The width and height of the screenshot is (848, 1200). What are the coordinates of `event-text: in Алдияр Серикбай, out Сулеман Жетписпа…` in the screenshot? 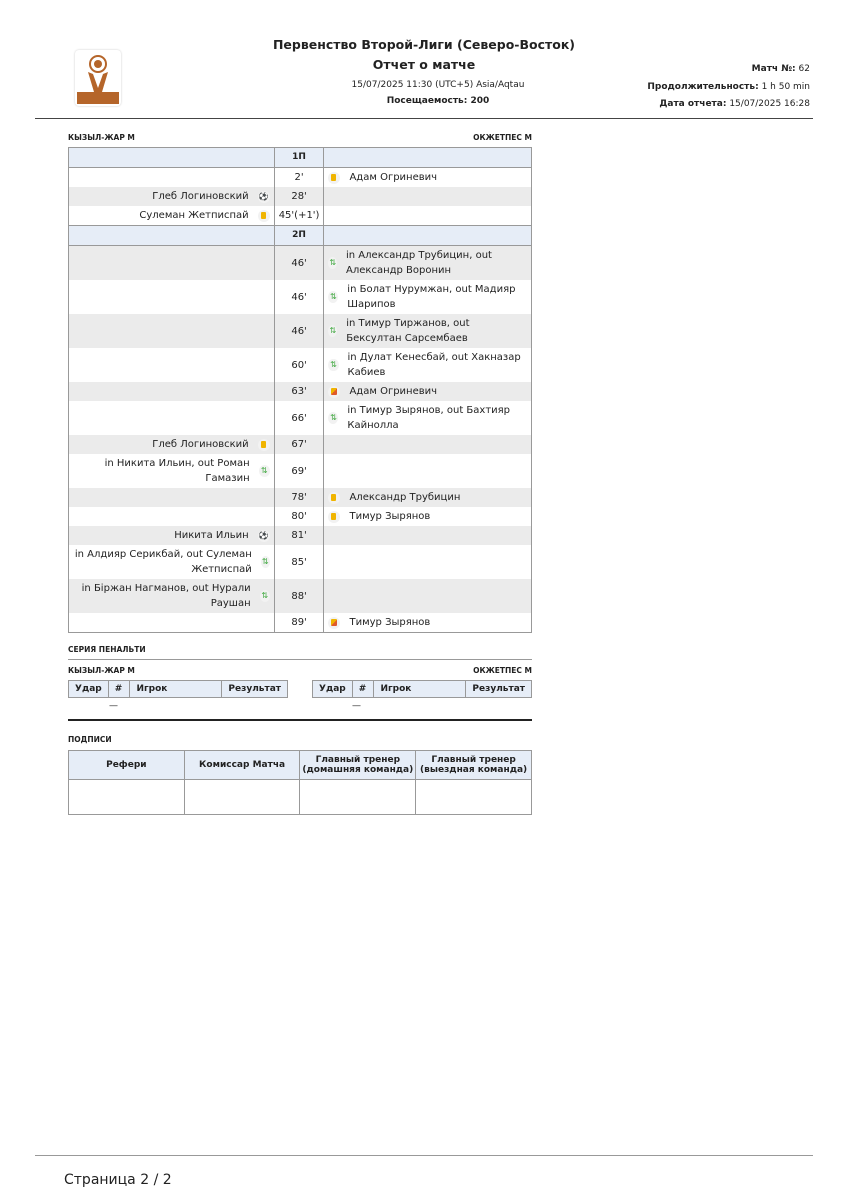 It's located at (163, 562).